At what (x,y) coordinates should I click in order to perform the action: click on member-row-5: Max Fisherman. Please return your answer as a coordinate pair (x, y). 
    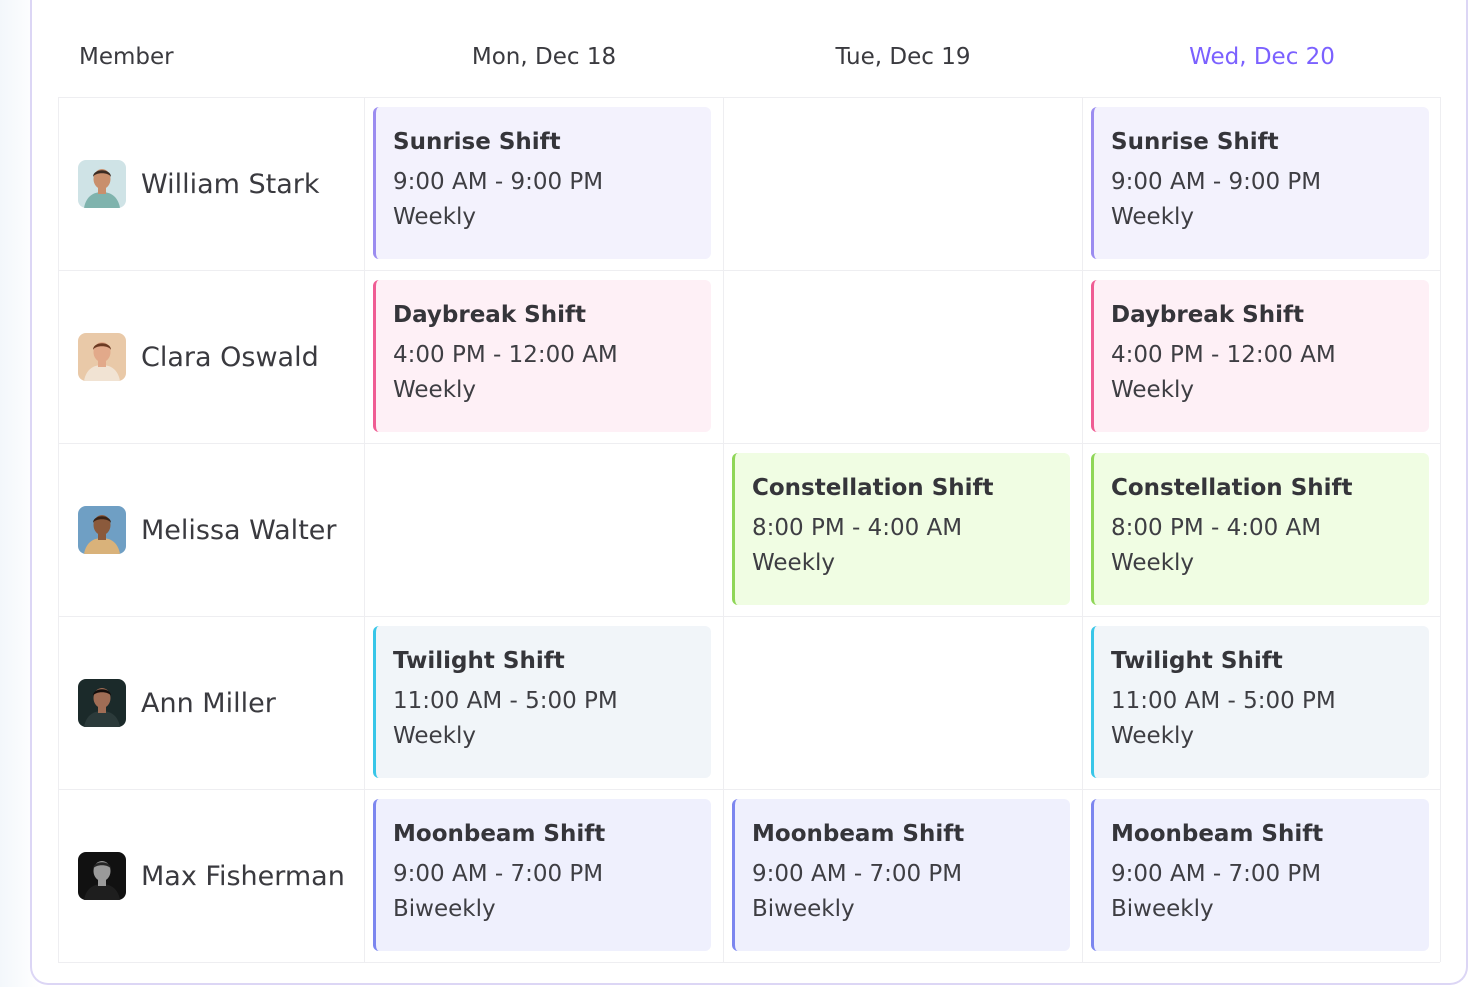
    Looking at the image, I should click on (211, 876).